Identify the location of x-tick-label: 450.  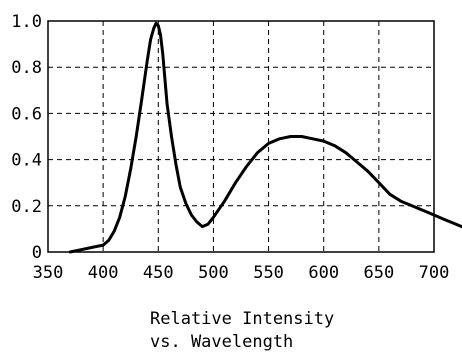
(158, 273).